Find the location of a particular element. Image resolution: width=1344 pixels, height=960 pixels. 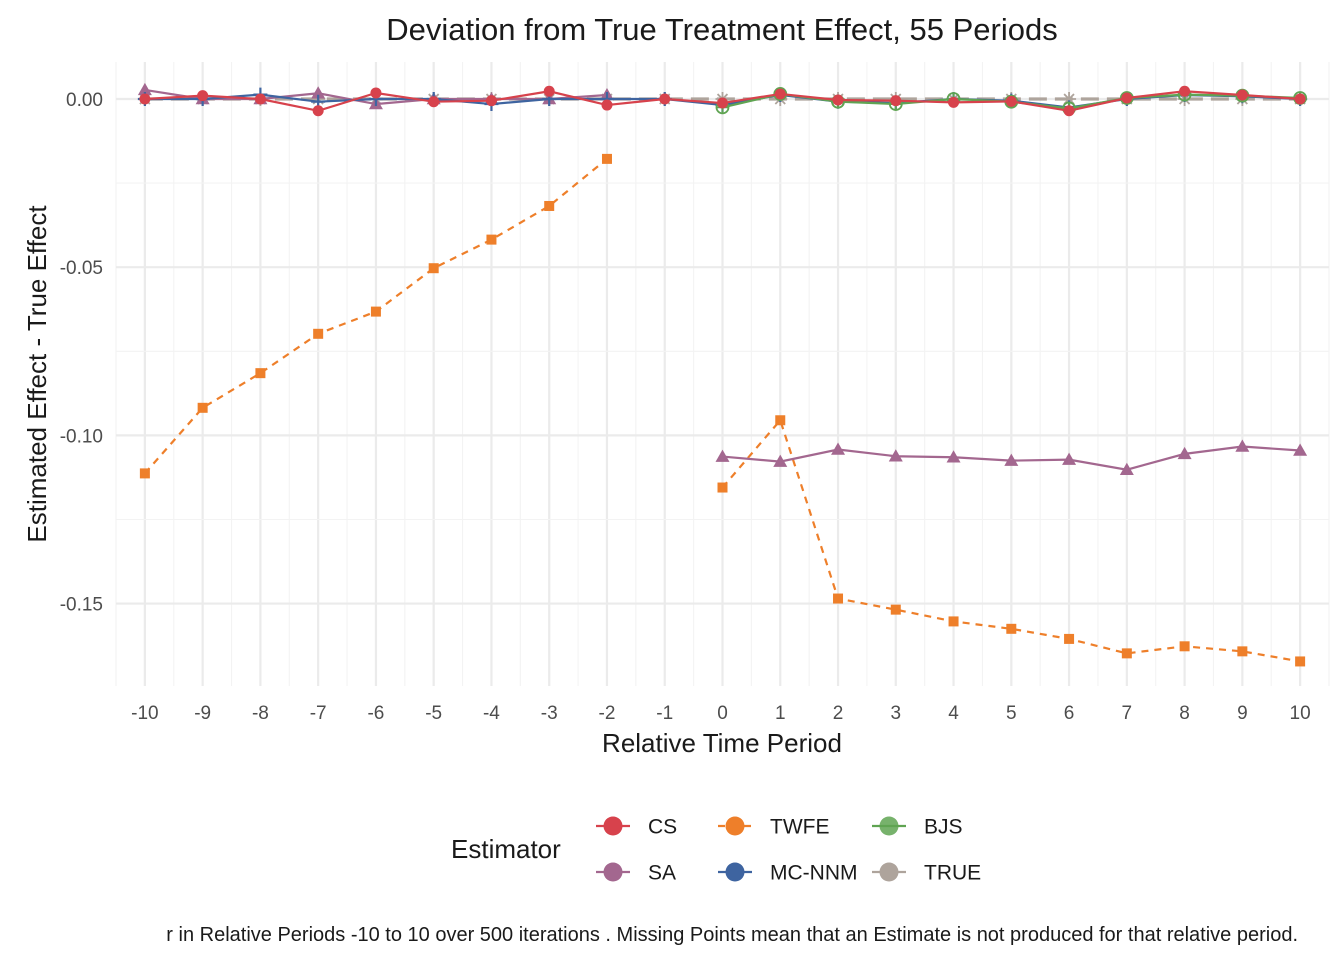

legend-item-true: TRUE is located at coordinates (926, 873).